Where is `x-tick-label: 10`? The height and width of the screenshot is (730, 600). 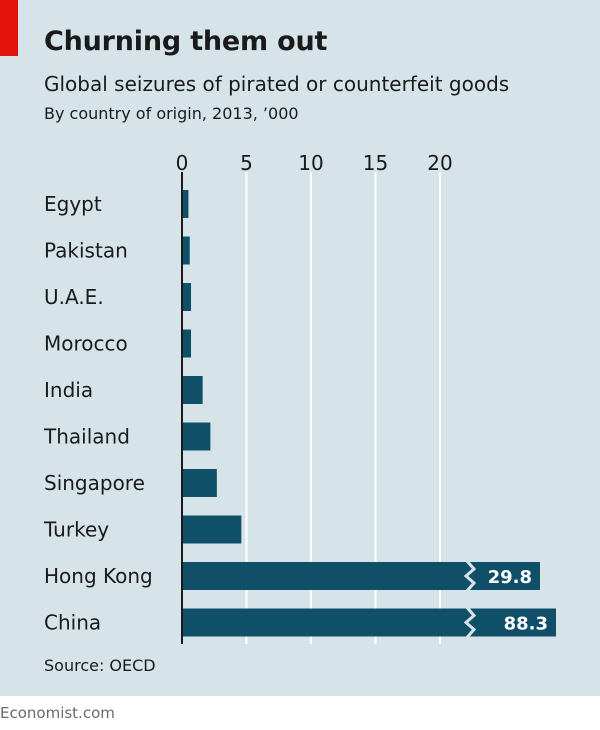 x-tick-label: 10 is located at coordinates (310, 163).